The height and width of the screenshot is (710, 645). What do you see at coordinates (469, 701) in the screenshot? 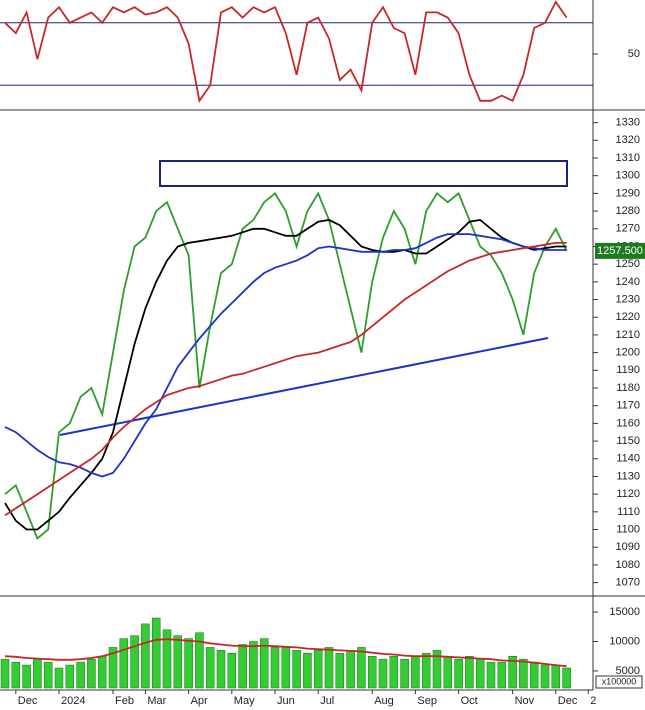
I see `x-tick-label: Oct` at bounding box center [469, 701].